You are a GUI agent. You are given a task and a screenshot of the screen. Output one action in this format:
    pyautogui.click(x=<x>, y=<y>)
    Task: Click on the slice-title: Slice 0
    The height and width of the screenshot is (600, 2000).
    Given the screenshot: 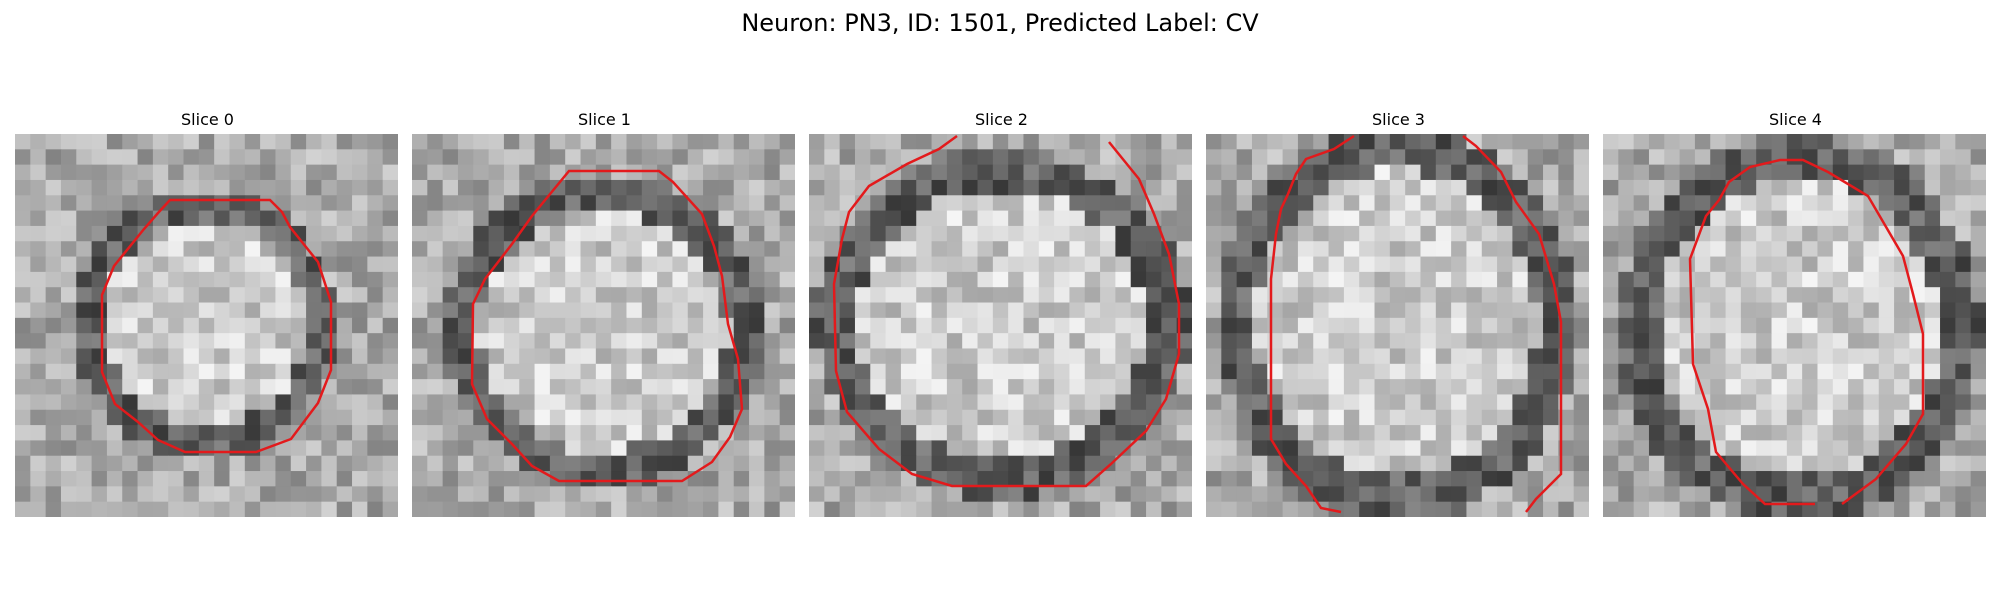 What is the action you would take?
    pyautogui.click(x=207, y=119)
    